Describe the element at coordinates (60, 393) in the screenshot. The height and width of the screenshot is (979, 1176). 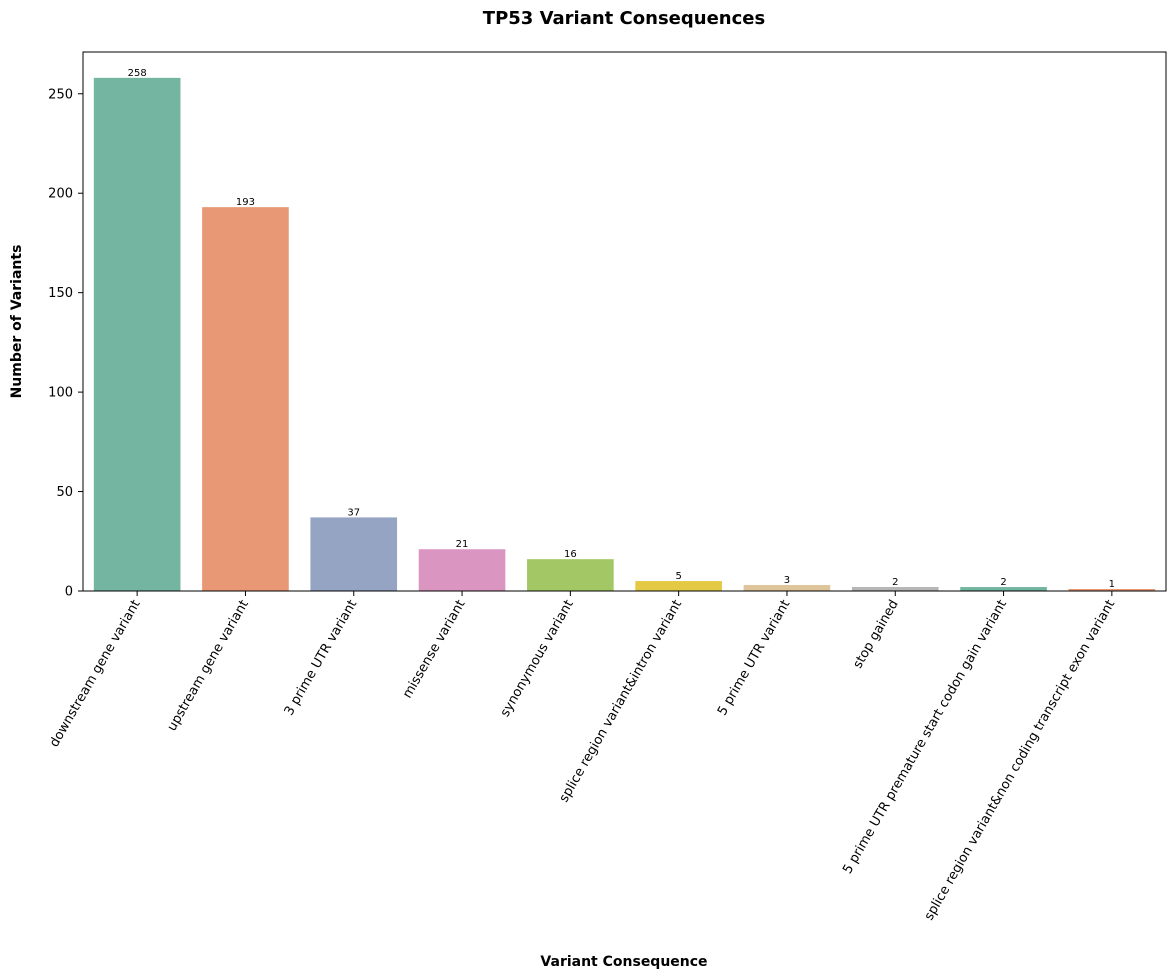
I see `y-tick-label-100: 100` at that location.